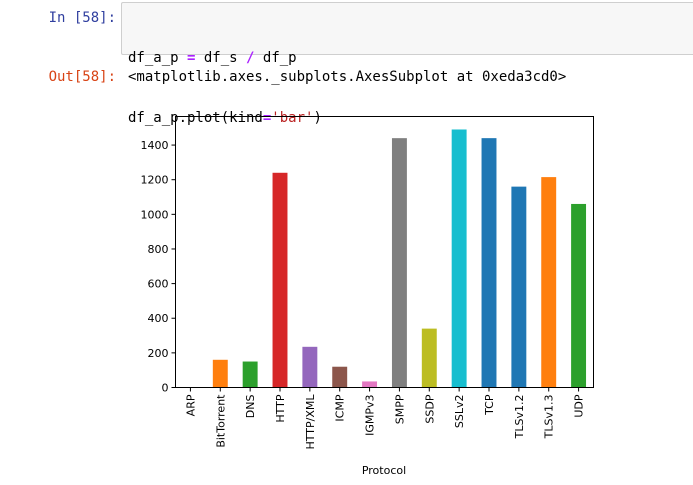 Image resolution: width=693 pixels, height=485 pixels. I want to click on bar-icmp, so click(340, 377).